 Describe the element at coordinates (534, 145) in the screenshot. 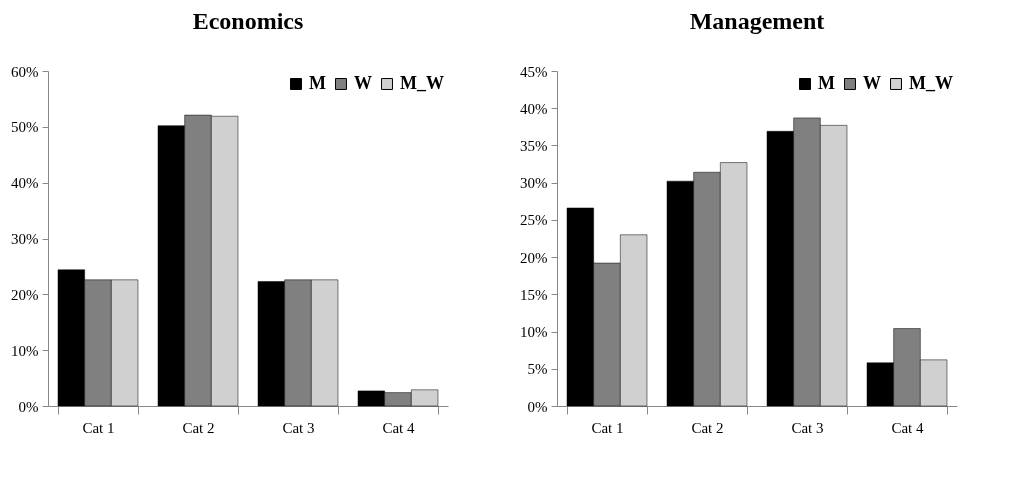

I see `y-tick-label: 35%` at that location.